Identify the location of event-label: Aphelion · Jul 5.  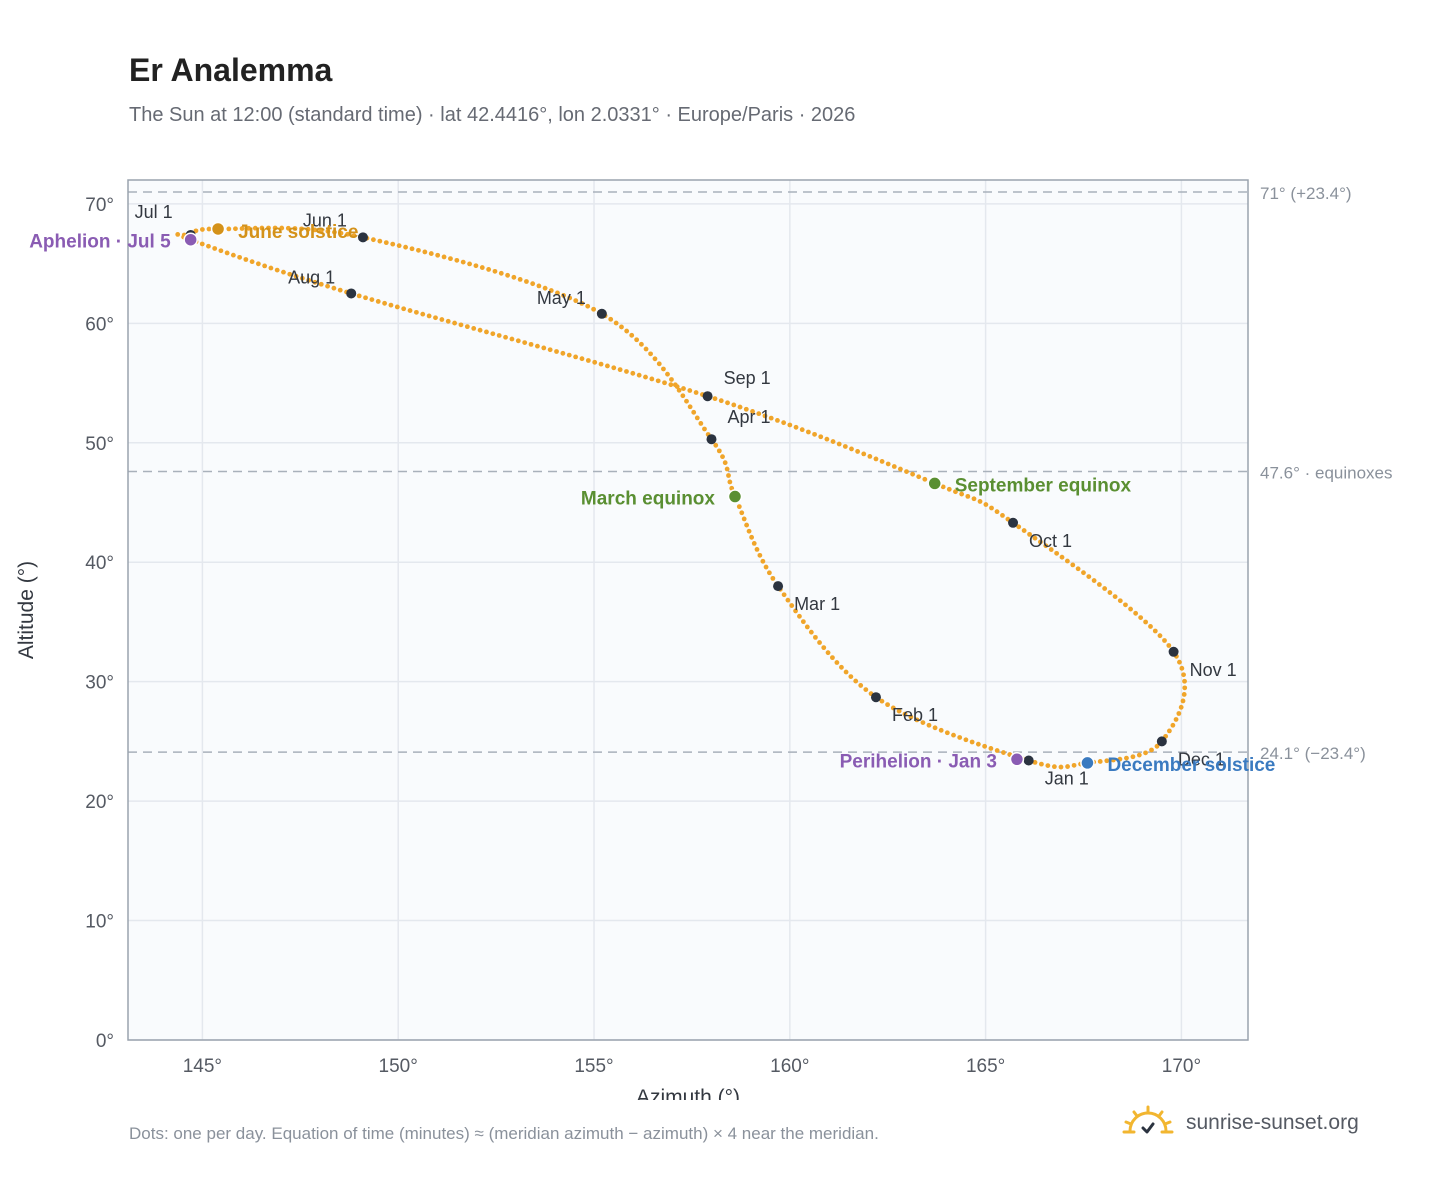
(100, 242).